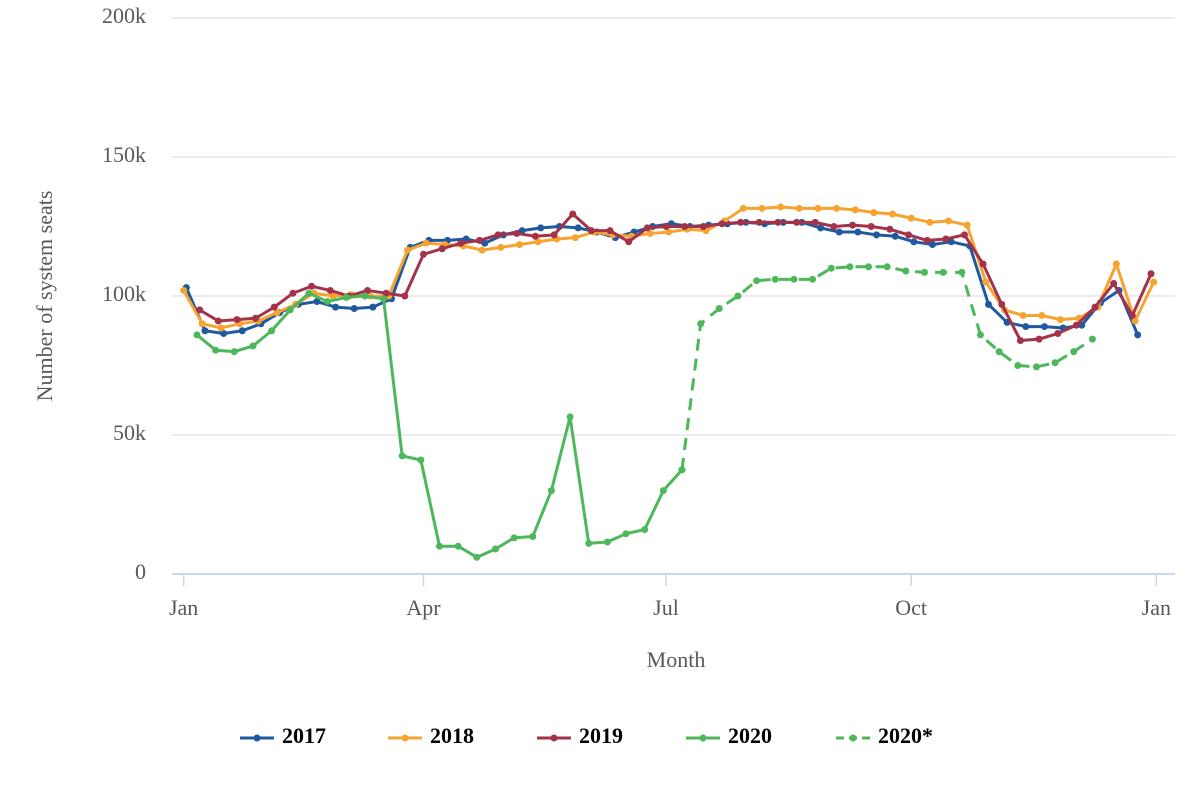  What do you see at coordinates (183, 607) in the screenshot?
I see `x-tick-label: Jan` at bounding box center [183, 607].